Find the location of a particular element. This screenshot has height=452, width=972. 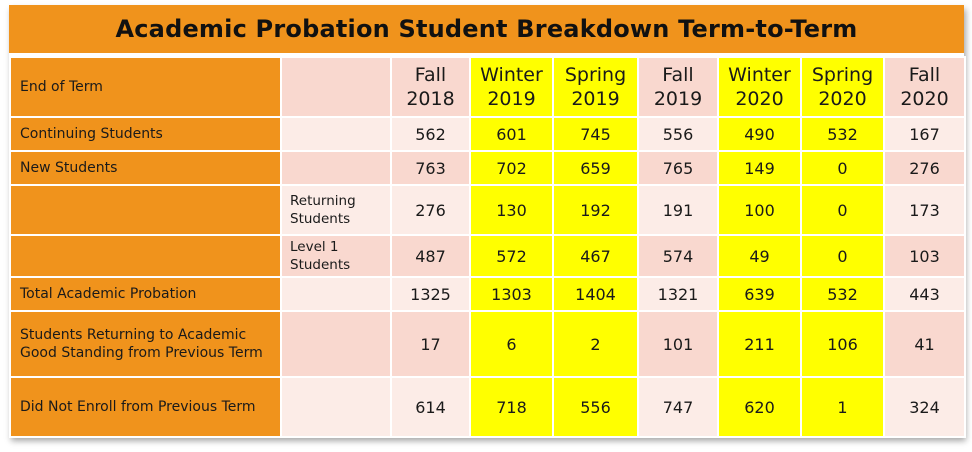

value-cell: 659 is located at coordinates (595, 168).